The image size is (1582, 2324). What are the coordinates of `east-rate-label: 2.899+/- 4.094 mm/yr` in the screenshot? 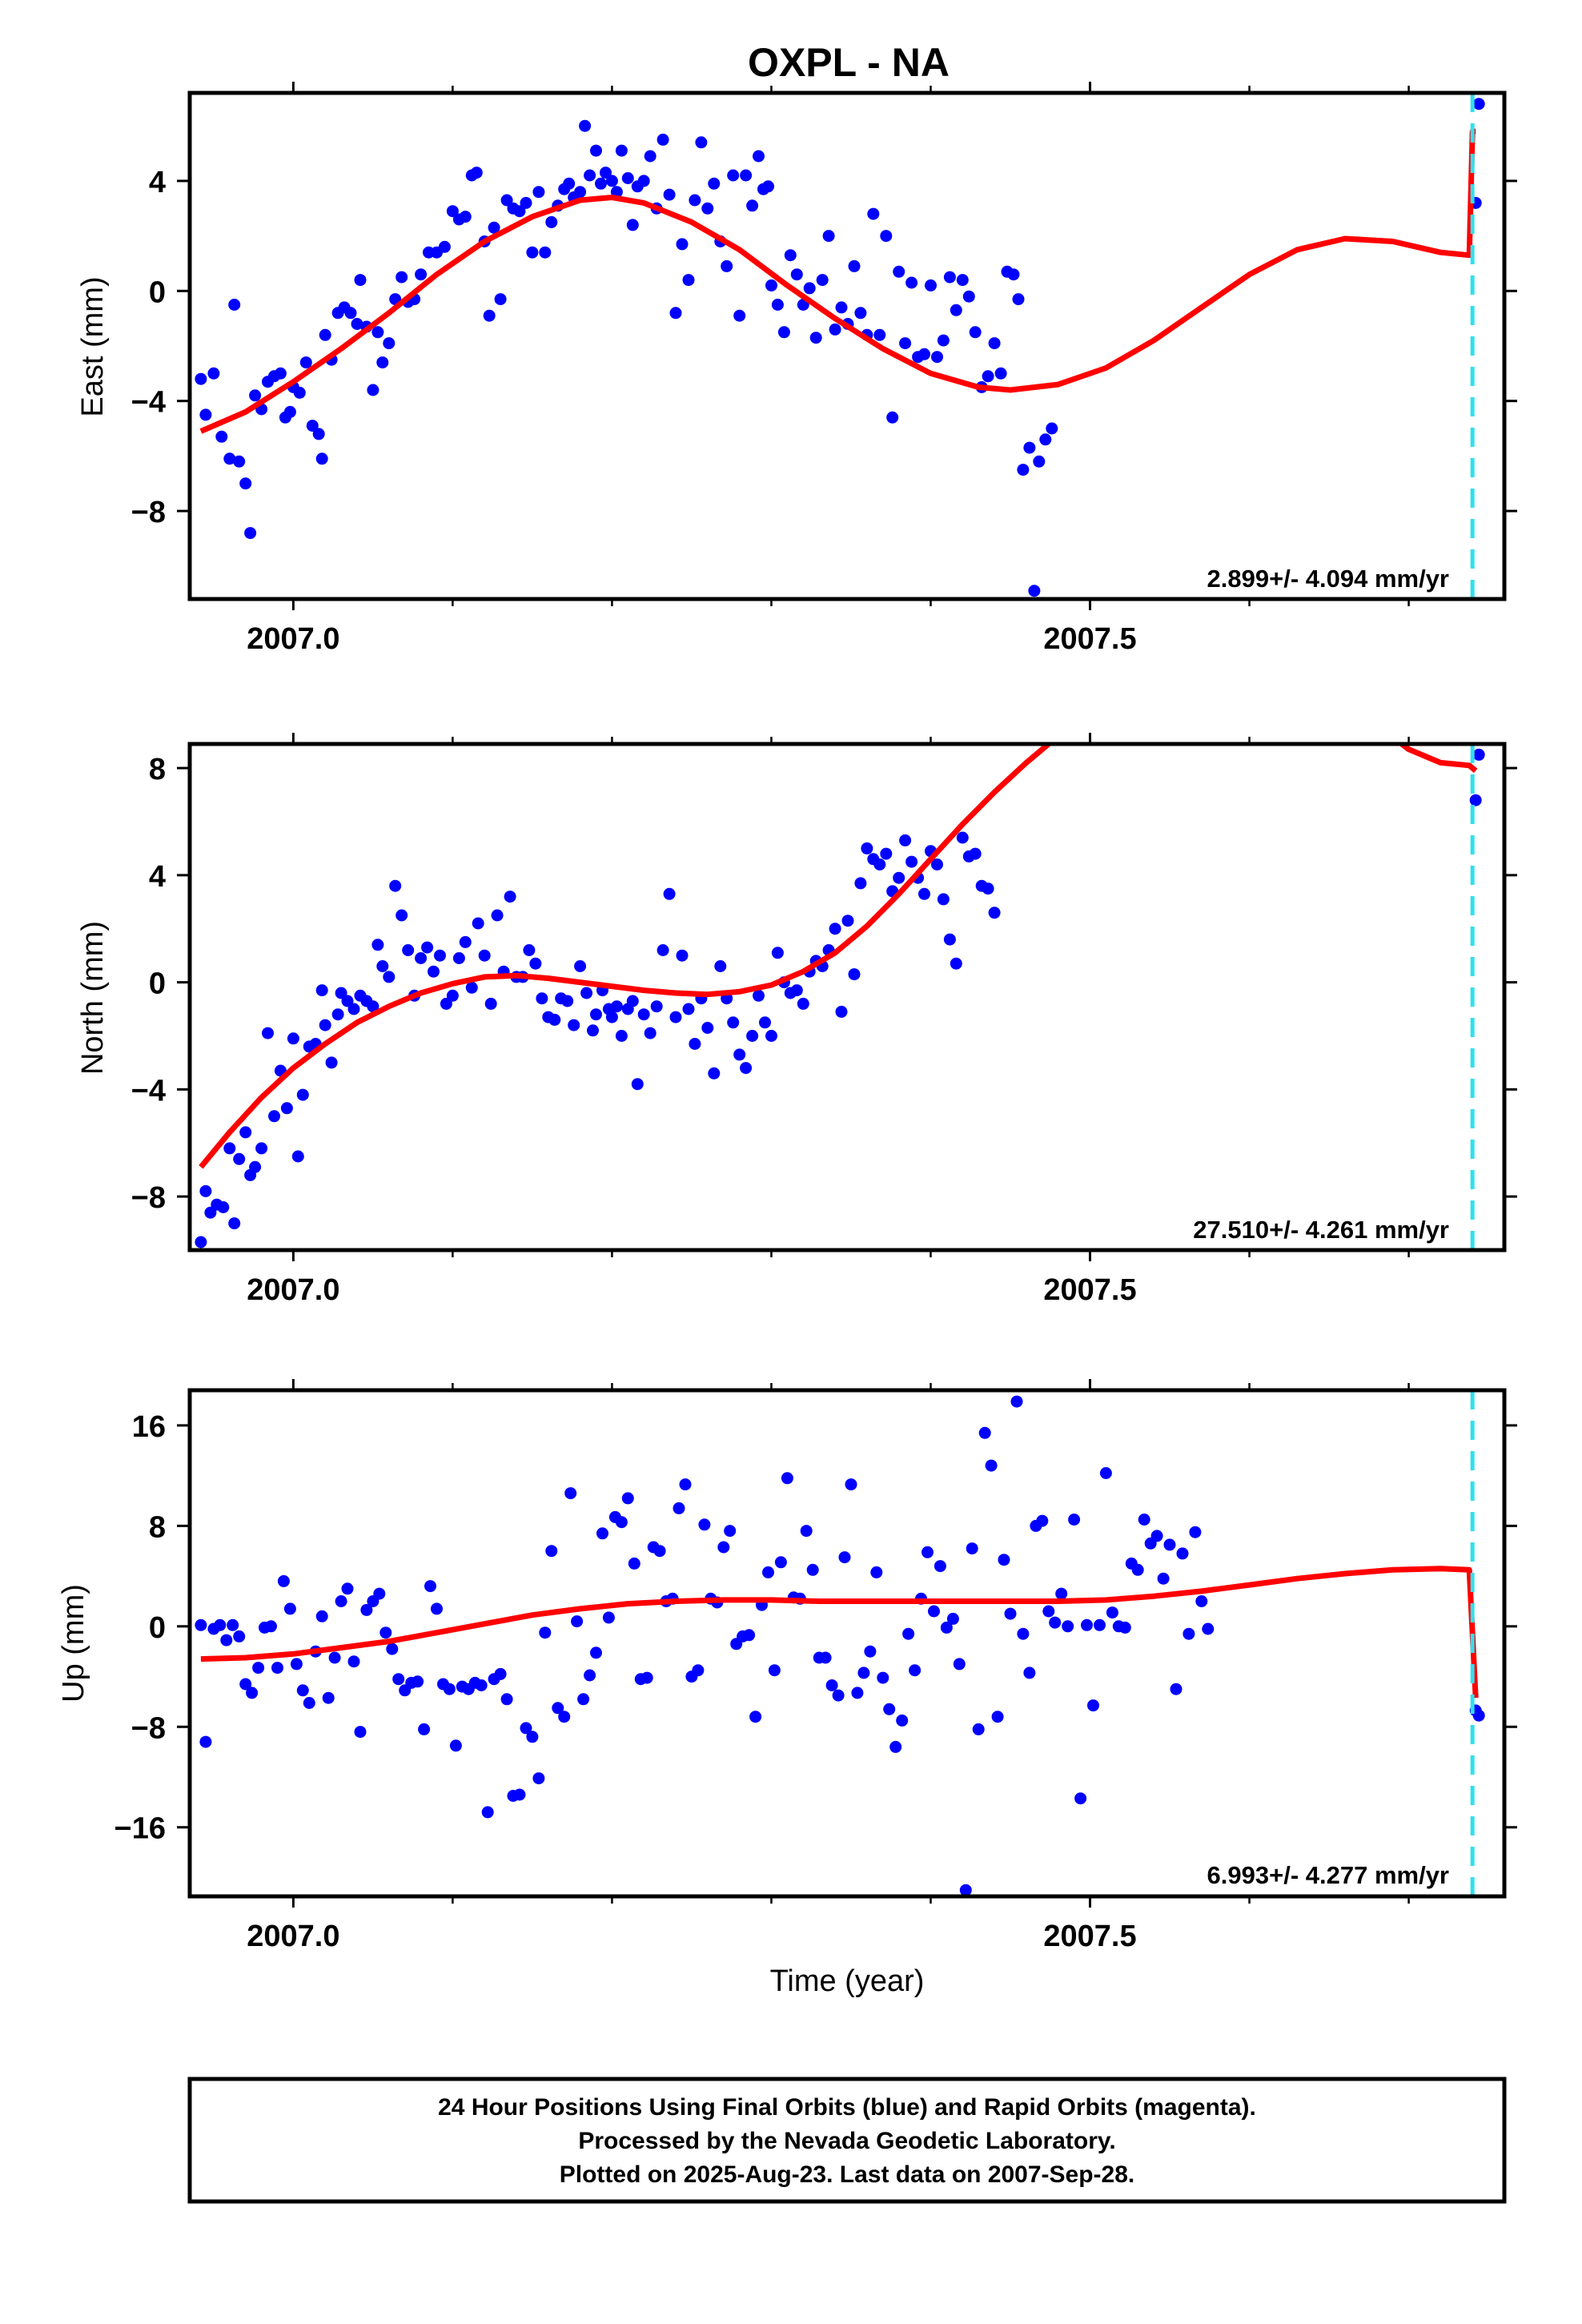 It's located at (1328, 579).